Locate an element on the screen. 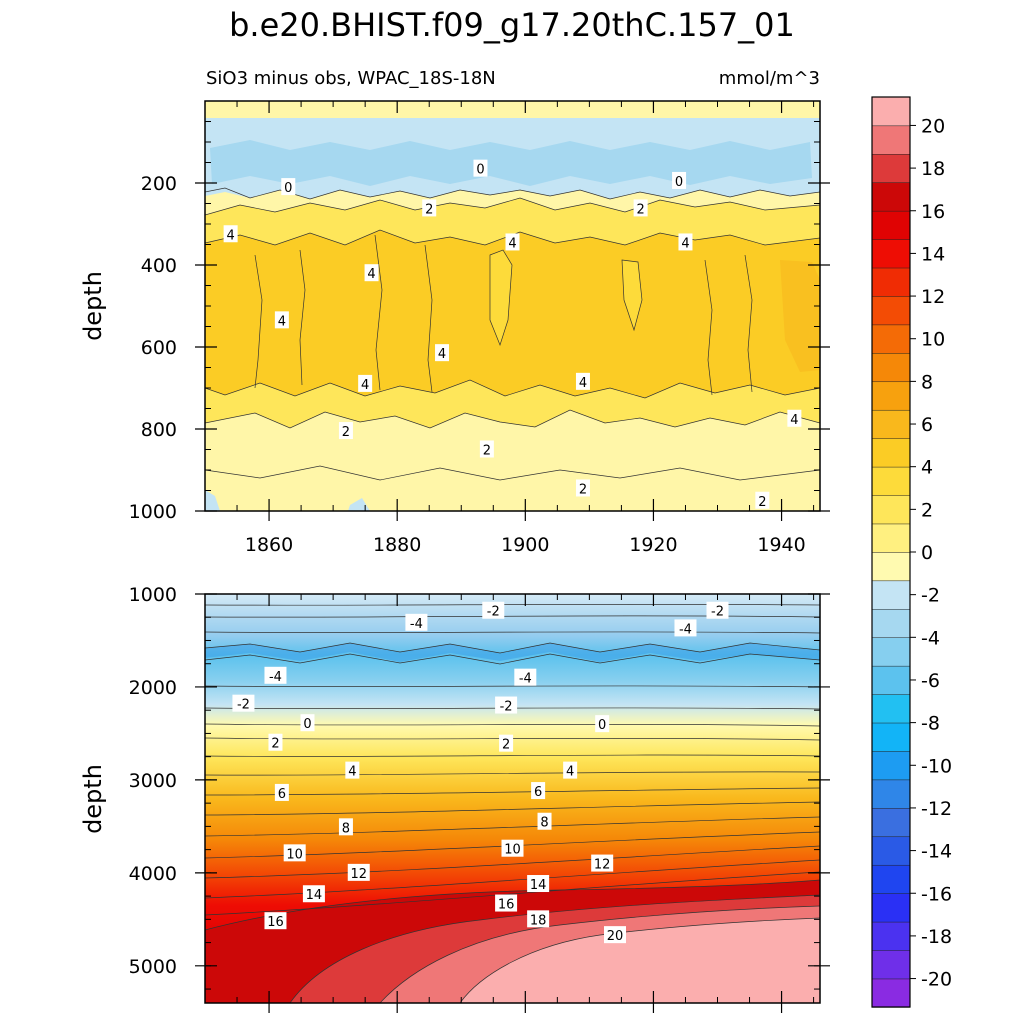  band-20-plus is located at coordinates (640, 960).